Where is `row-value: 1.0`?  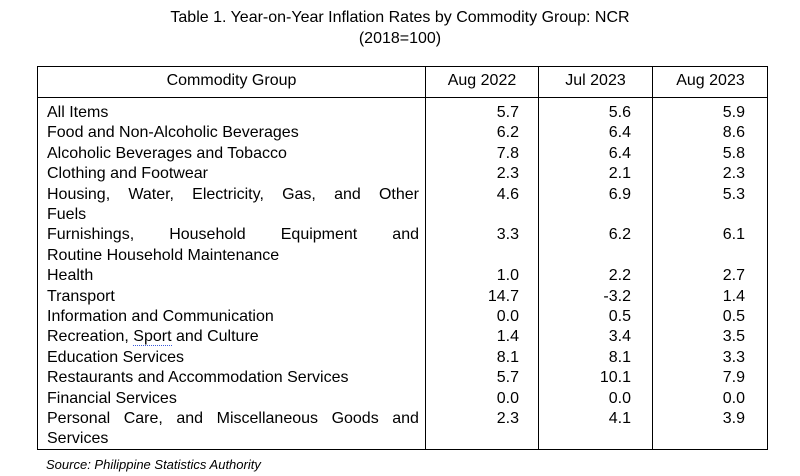
row-value: 1.0 is located at coordinates (507, 276).